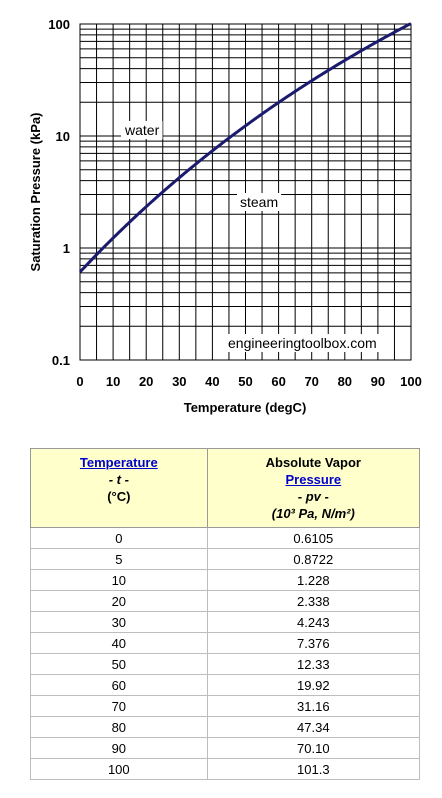  What do you see at coordinates (79, 381) in the screenshot?
I see `x-tick-label: 0` at bounding box center [79, 381].